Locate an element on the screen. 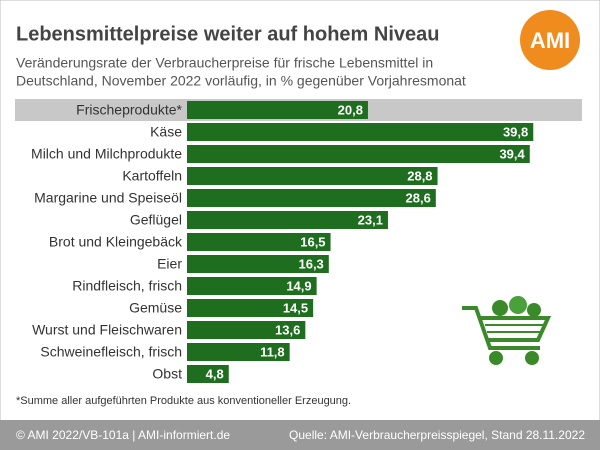  value-label: 23,1 is located at coordinates (370, 219).